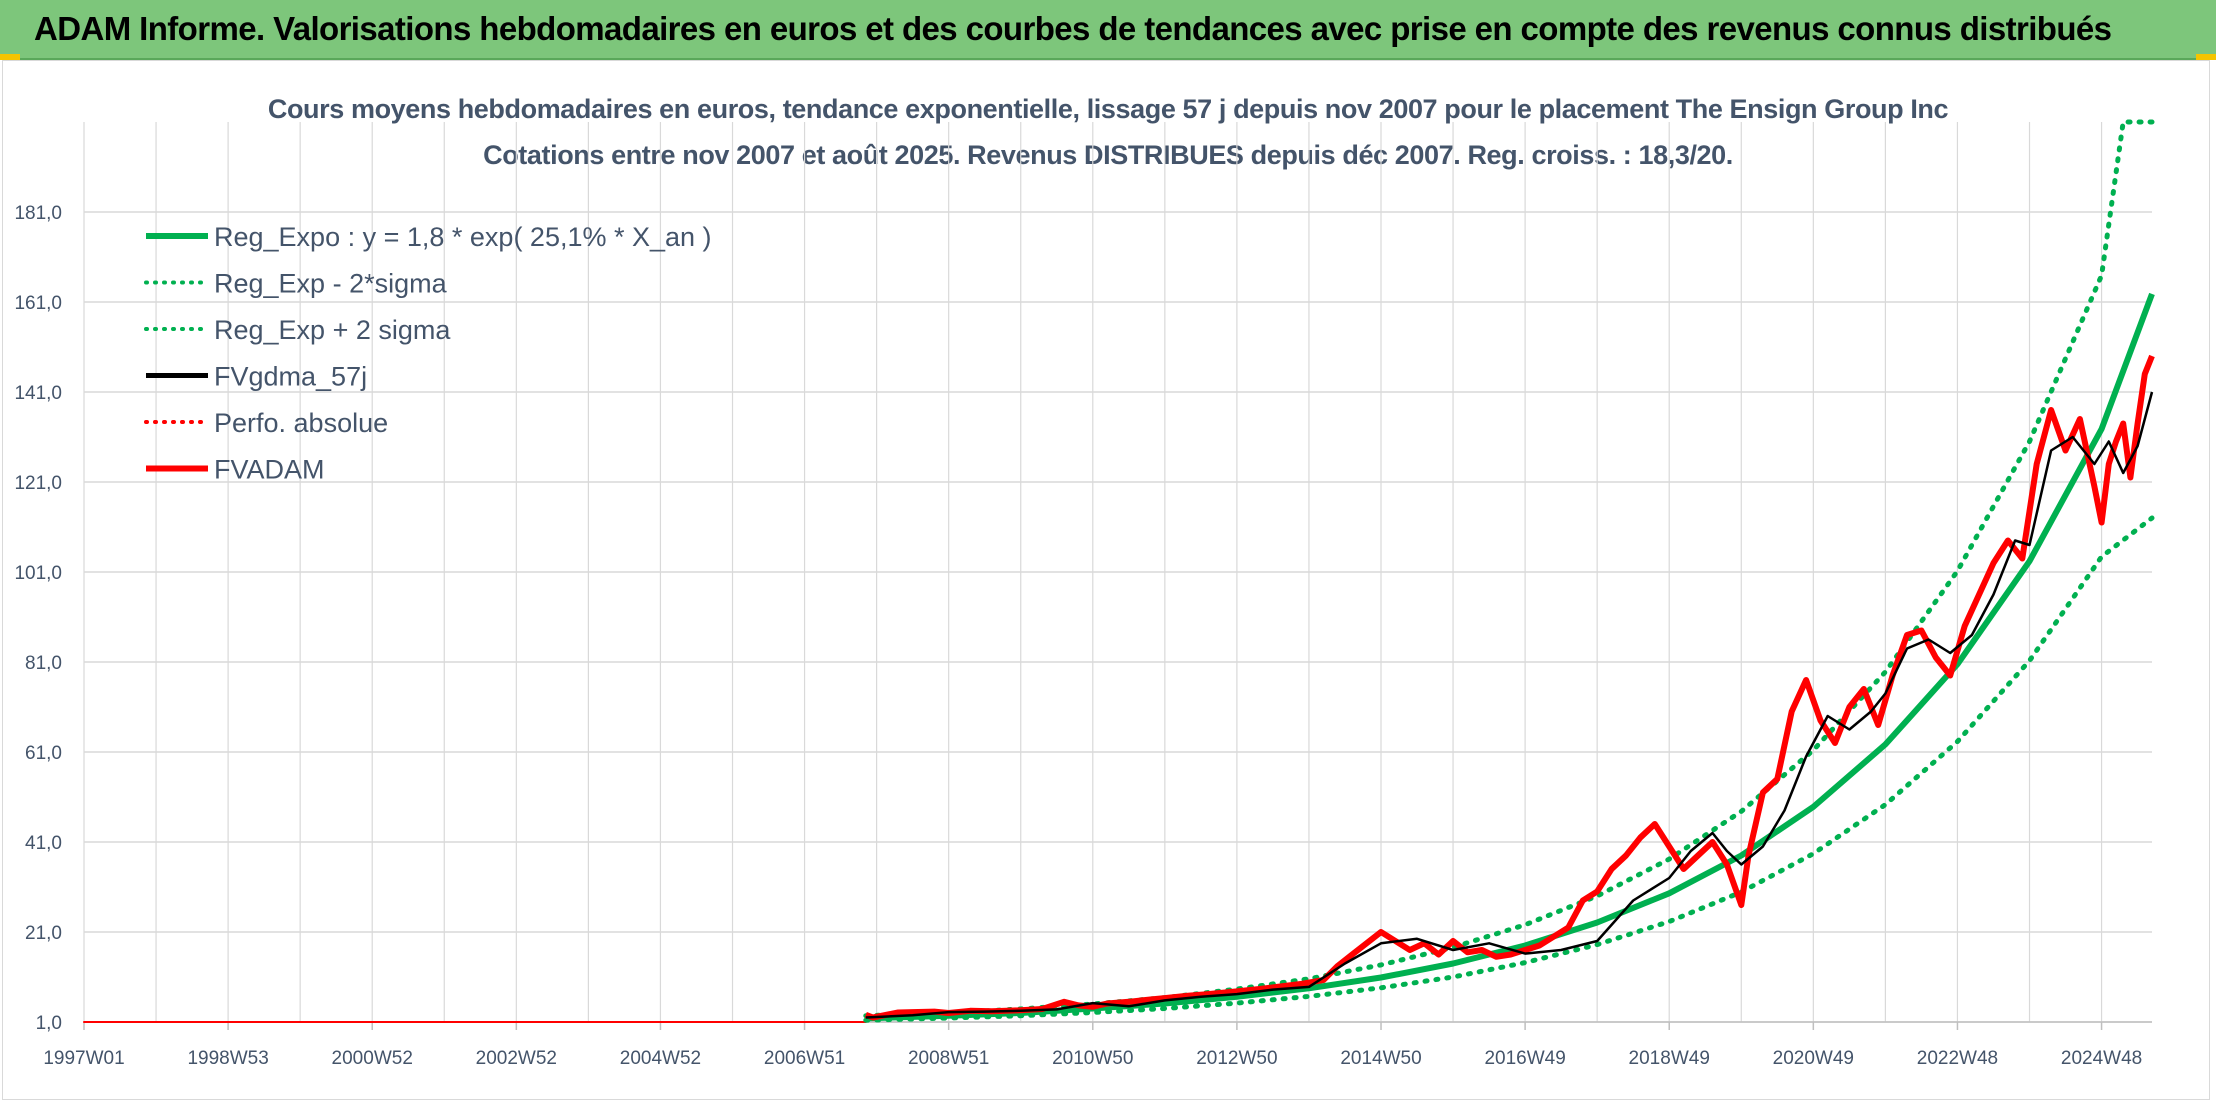 The width and height of the screenshot is (2216, 1106). Describe the element at coordinates (1236, 1058) in the screenshot. I see `x-tick-label: 2012W50` at that location.